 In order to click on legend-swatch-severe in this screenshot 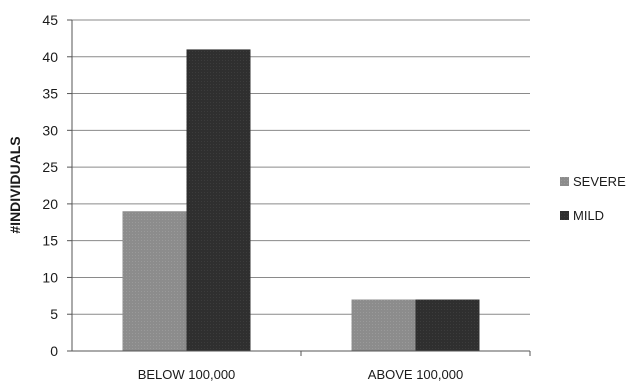, I will do `click(564, 181)`.